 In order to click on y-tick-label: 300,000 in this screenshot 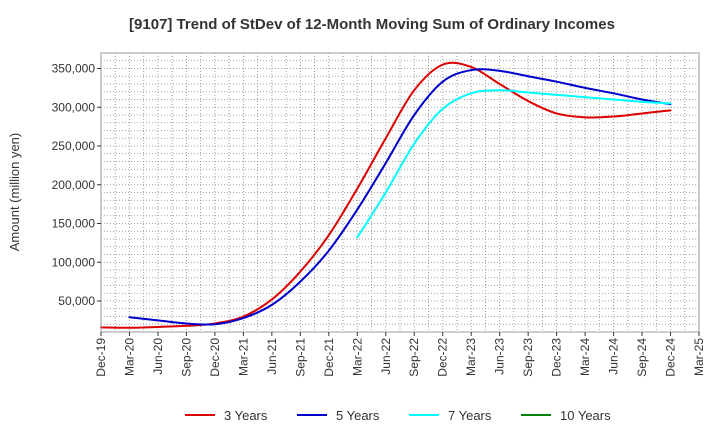, I will do `click(74, 107)`.